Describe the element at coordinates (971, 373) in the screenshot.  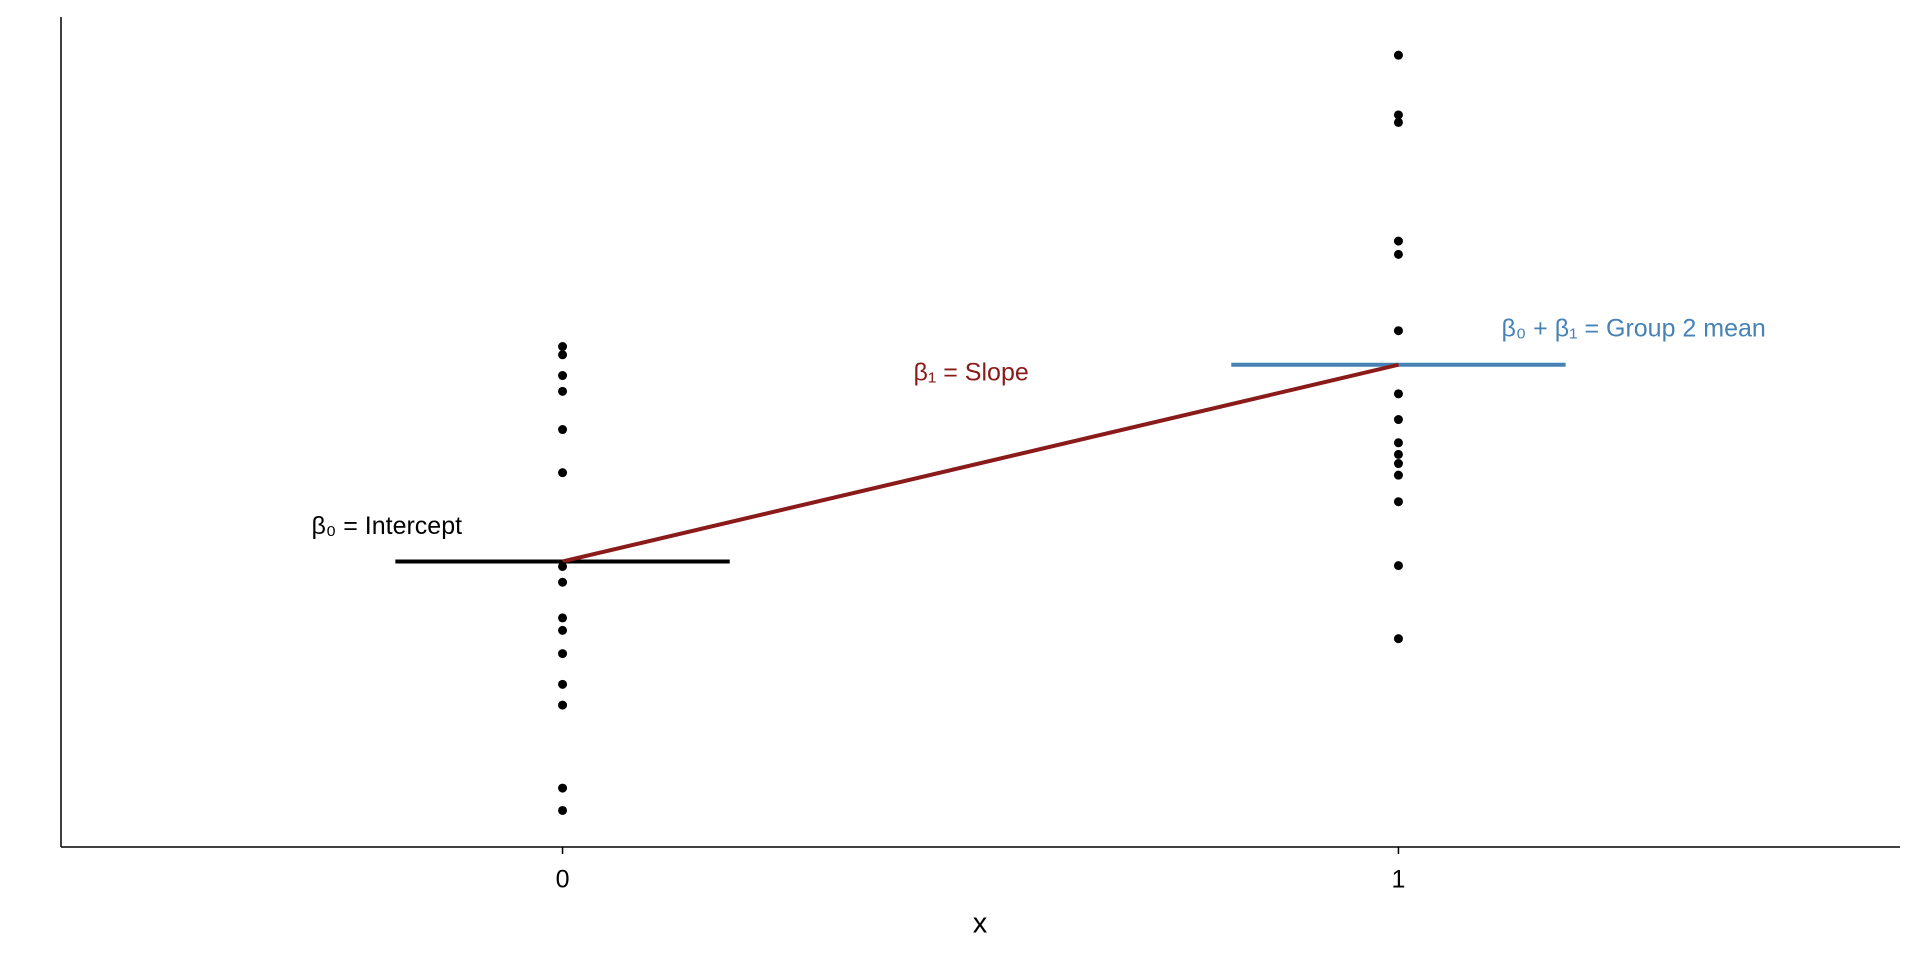
I see `slope-label: β₁ = Slope` at that location.